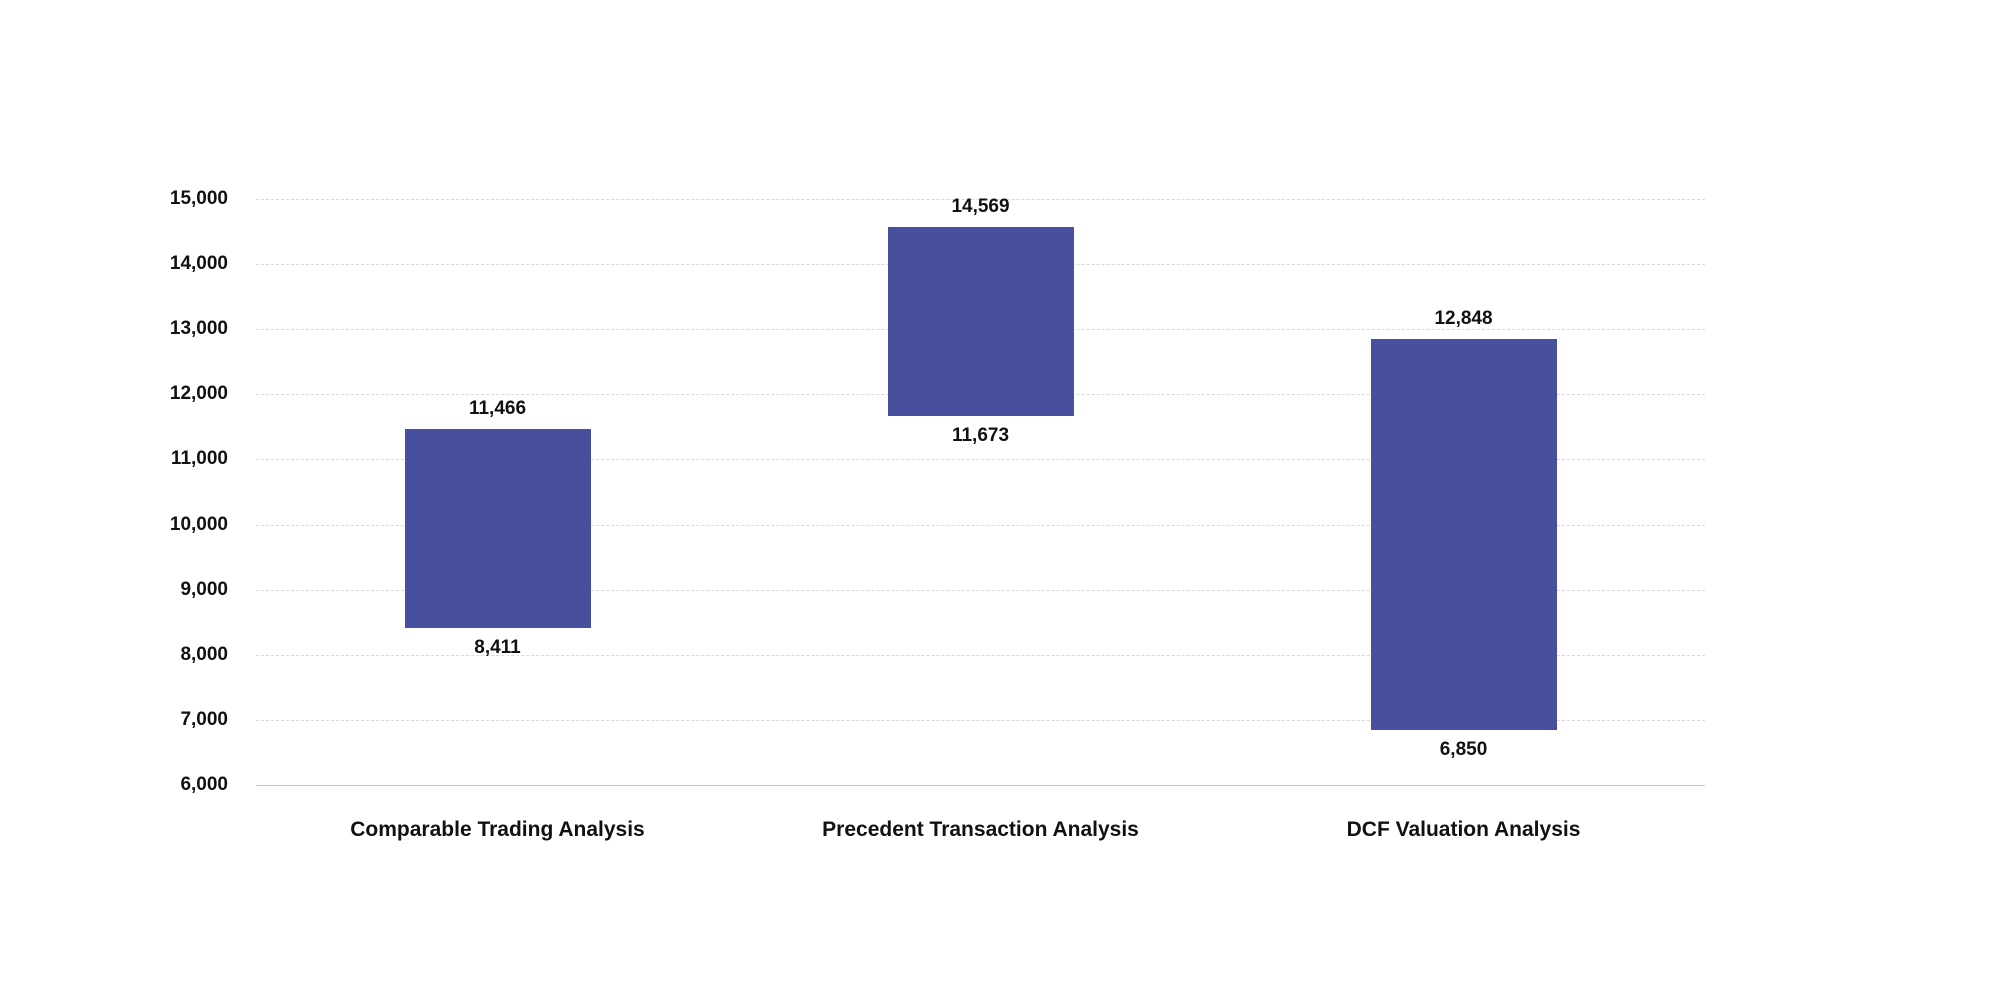  I want to click on x-axis-category-label: Comparable Trading Analysis, so click(497, 829).